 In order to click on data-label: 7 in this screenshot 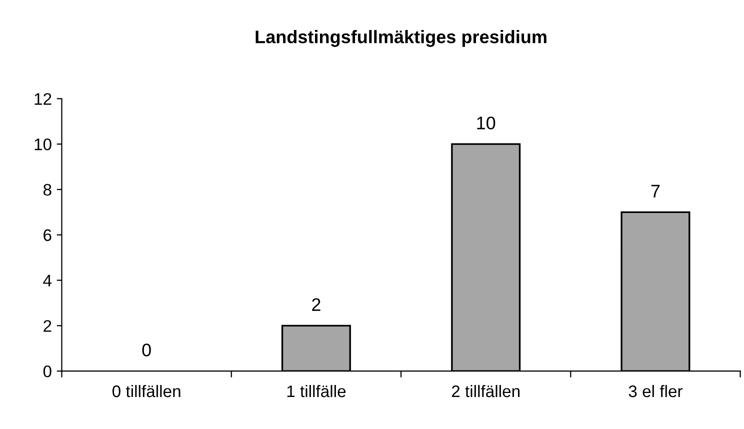, I will do `click(655, 191)`.